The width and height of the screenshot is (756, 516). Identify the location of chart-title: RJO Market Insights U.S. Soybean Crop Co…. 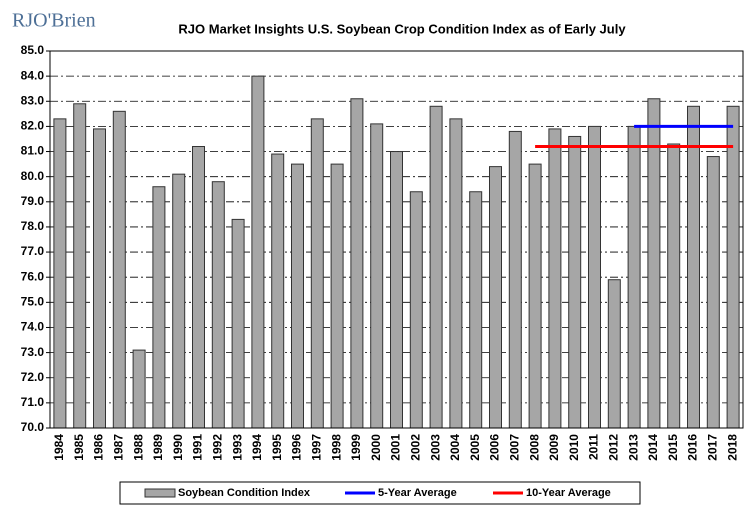
(402, 28).